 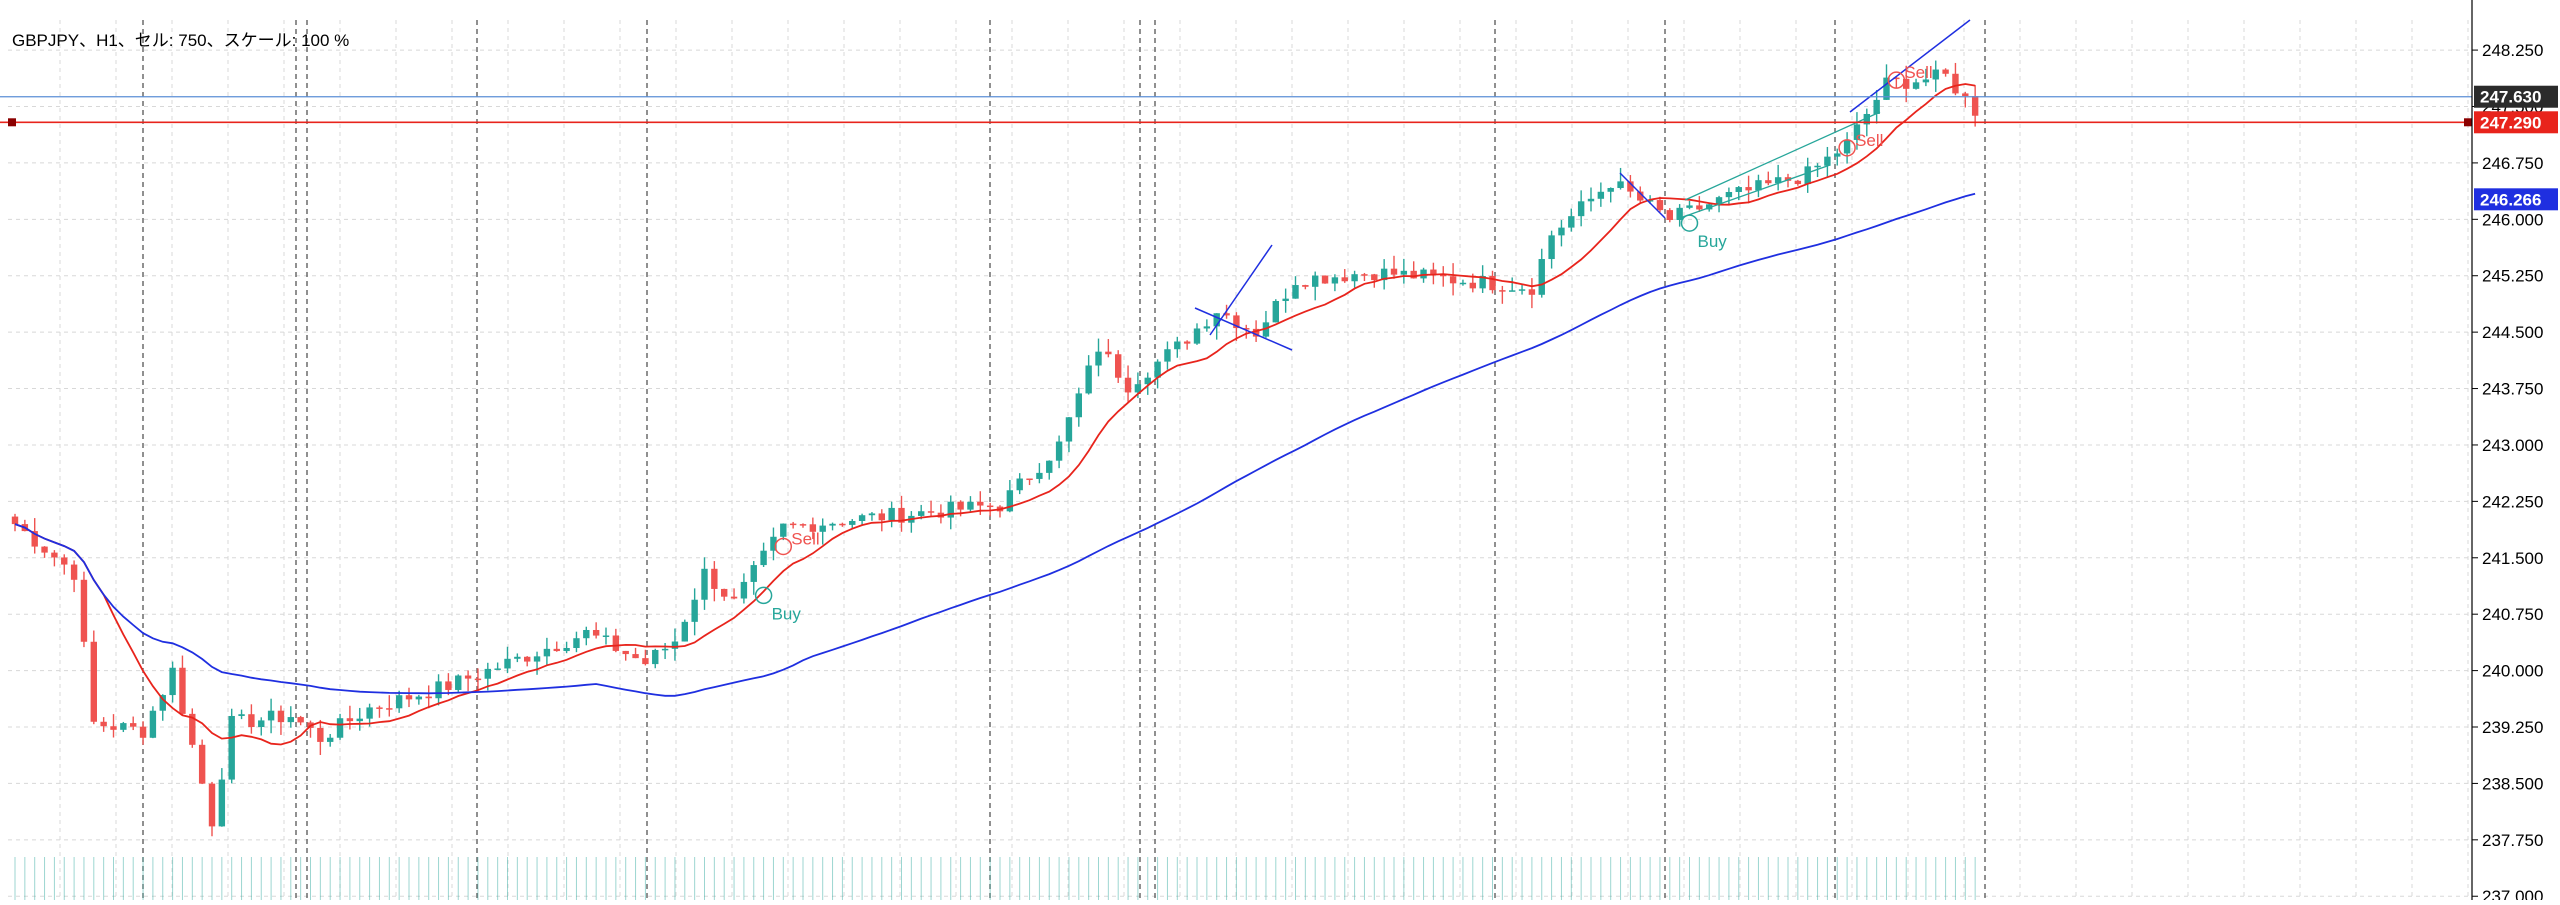 I want to click on price-axis-label: 240.000, so click(x=2512, y=671).